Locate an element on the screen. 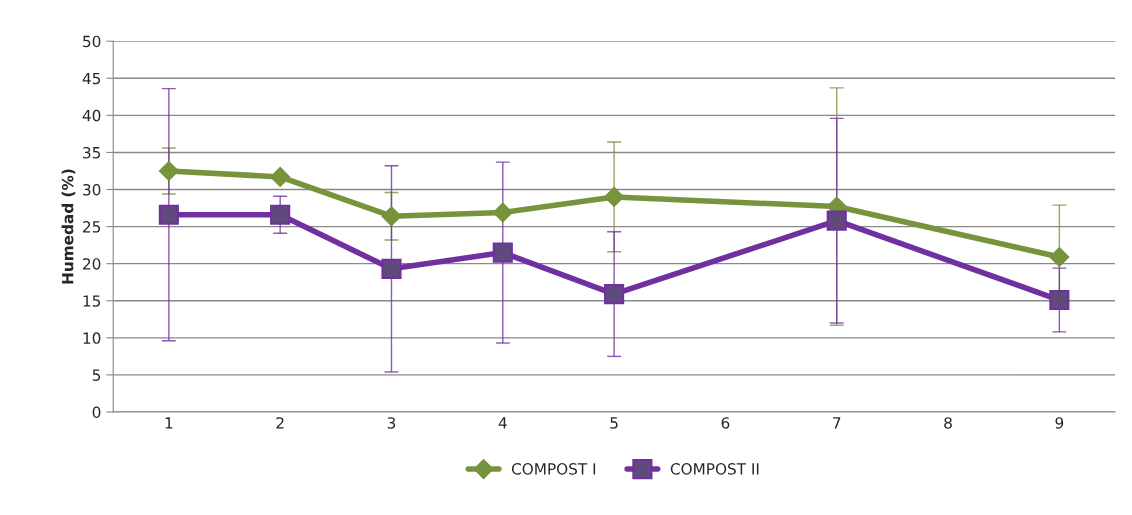 The image size is (1132, 515). y-tick-label: 40 is located at coordinates (91, 115).